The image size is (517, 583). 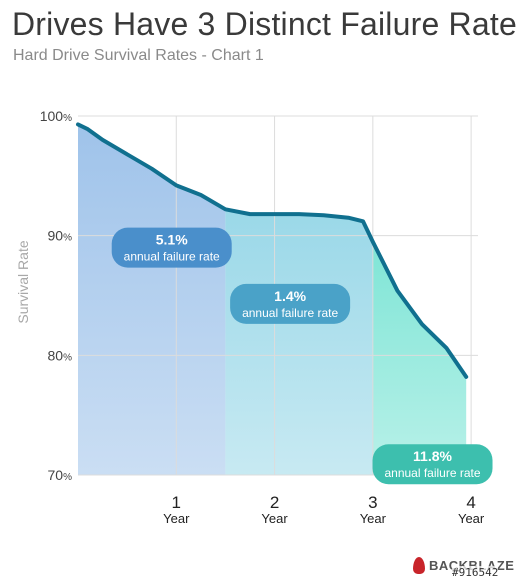 What do you see at coordinates (274, 502) in the screenshot?
I see `x-tick-number: 2` at bounding box center [274, 502].